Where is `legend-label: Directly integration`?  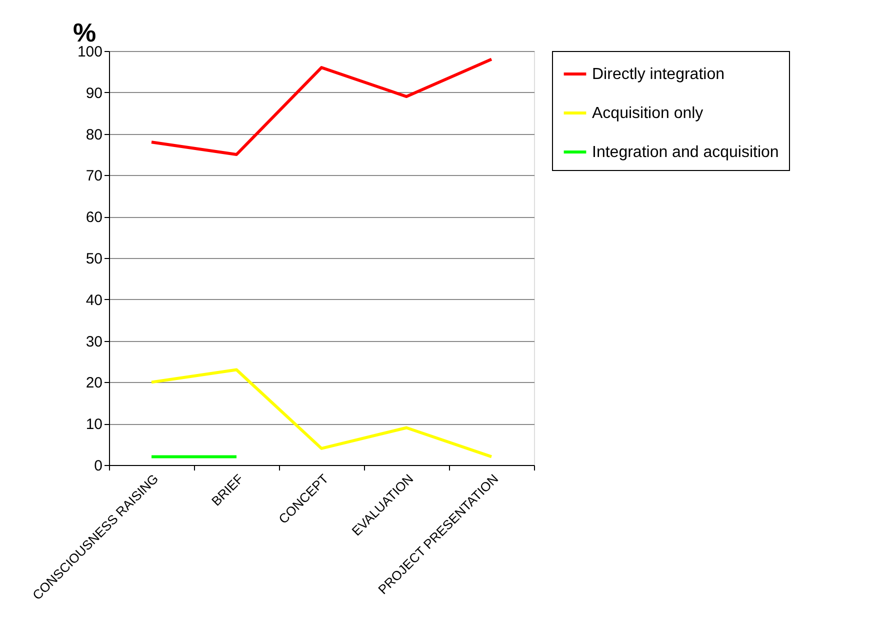
legend-label: Directly integration is located at coordinates (658, 74).